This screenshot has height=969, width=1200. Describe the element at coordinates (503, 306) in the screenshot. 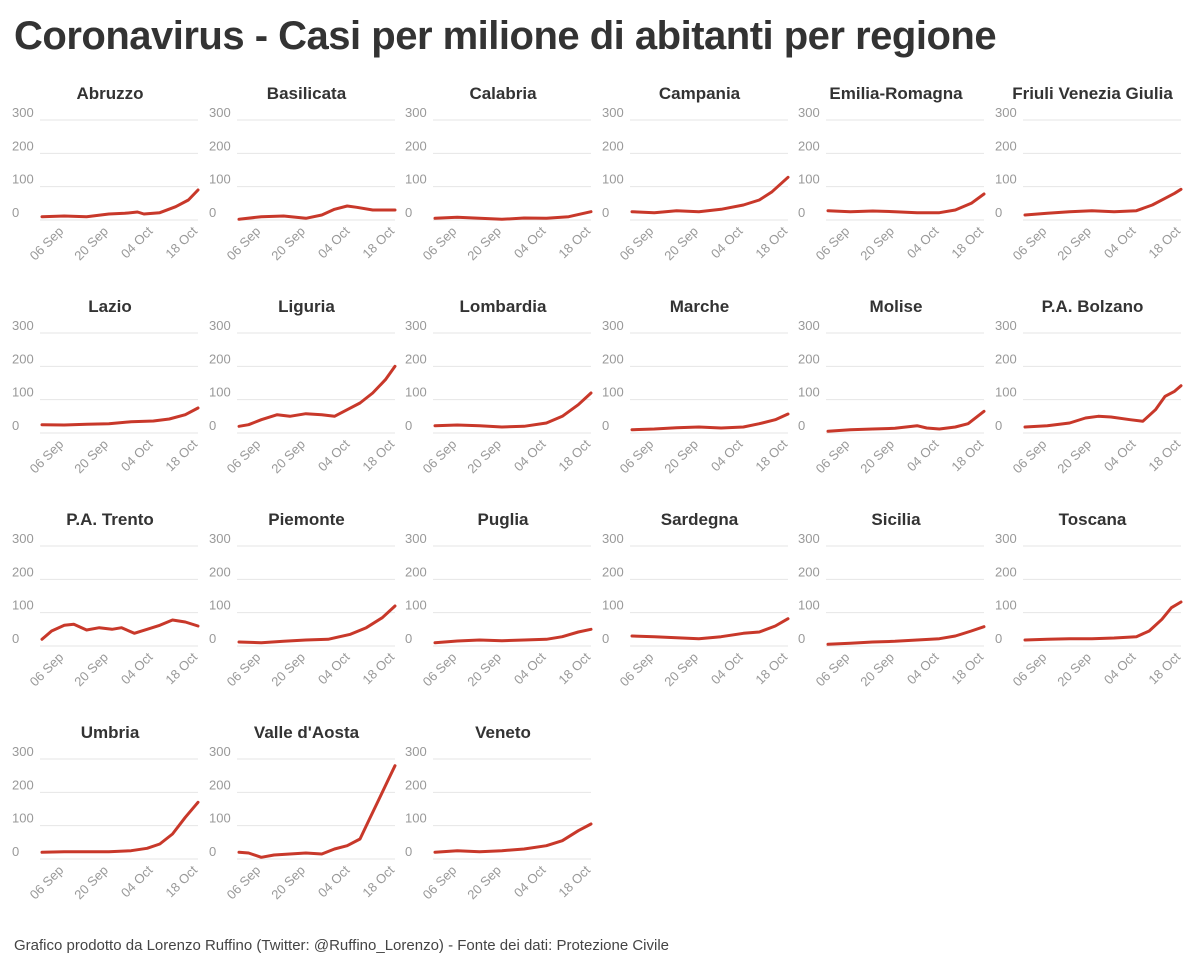

I see `region-title: Lombardia` at that location.